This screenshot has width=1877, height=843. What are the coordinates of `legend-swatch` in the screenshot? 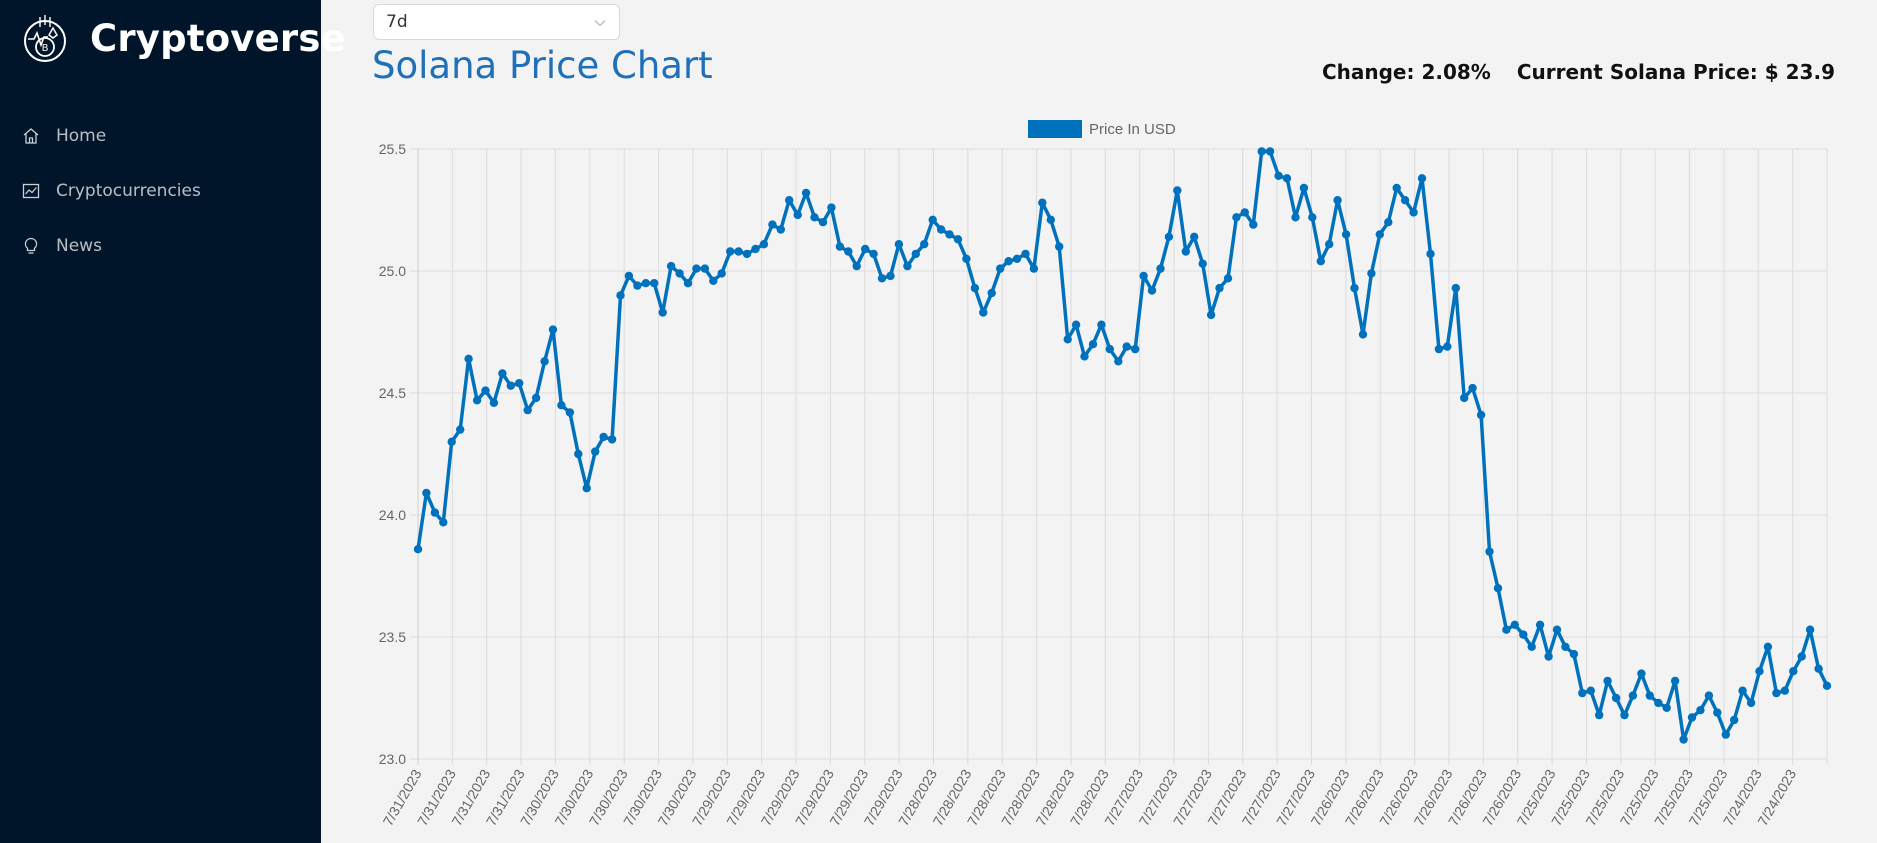 It's located at (1055, 129).